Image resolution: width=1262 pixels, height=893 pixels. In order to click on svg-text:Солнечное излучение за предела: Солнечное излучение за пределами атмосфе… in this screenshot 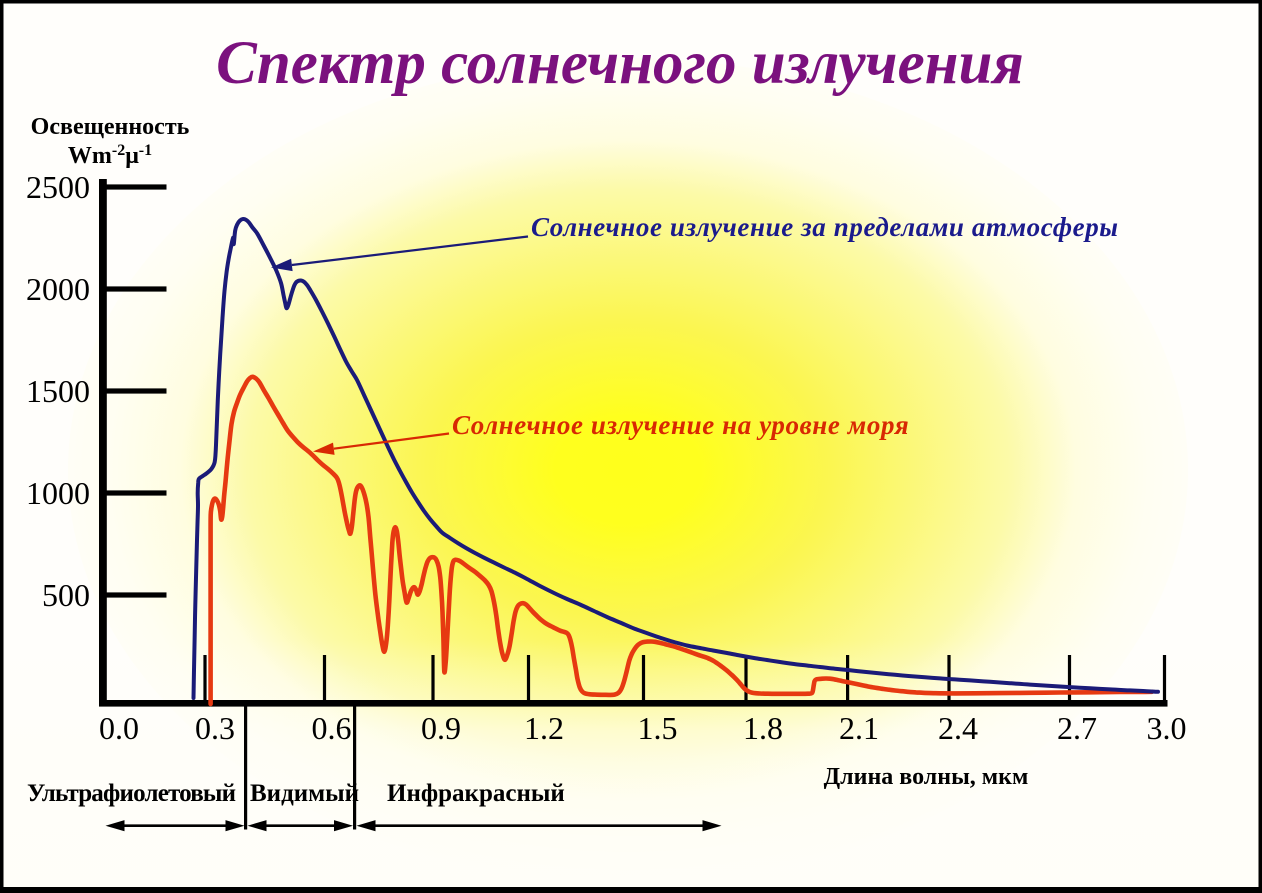, I will do `click(825, 227)`.